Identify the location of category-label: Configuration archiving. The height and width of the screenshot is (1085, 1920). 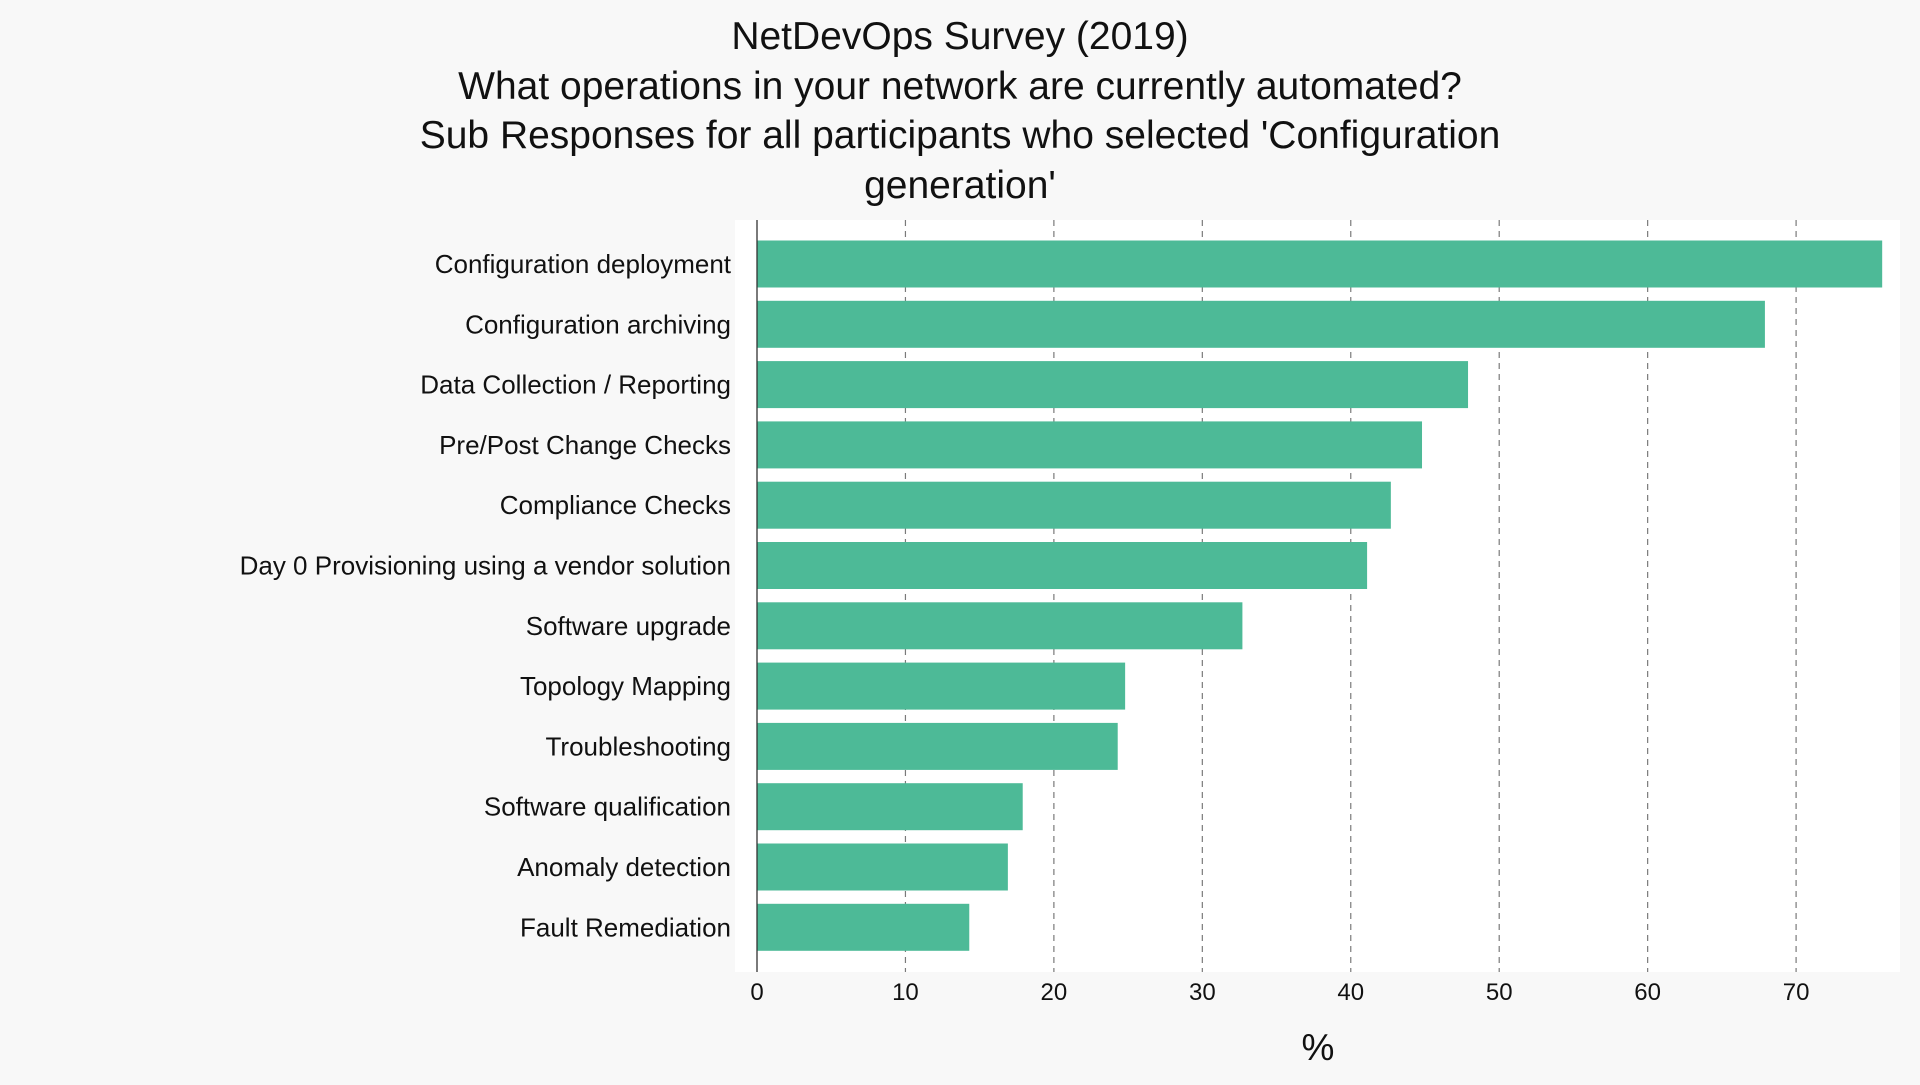
(598, 324).